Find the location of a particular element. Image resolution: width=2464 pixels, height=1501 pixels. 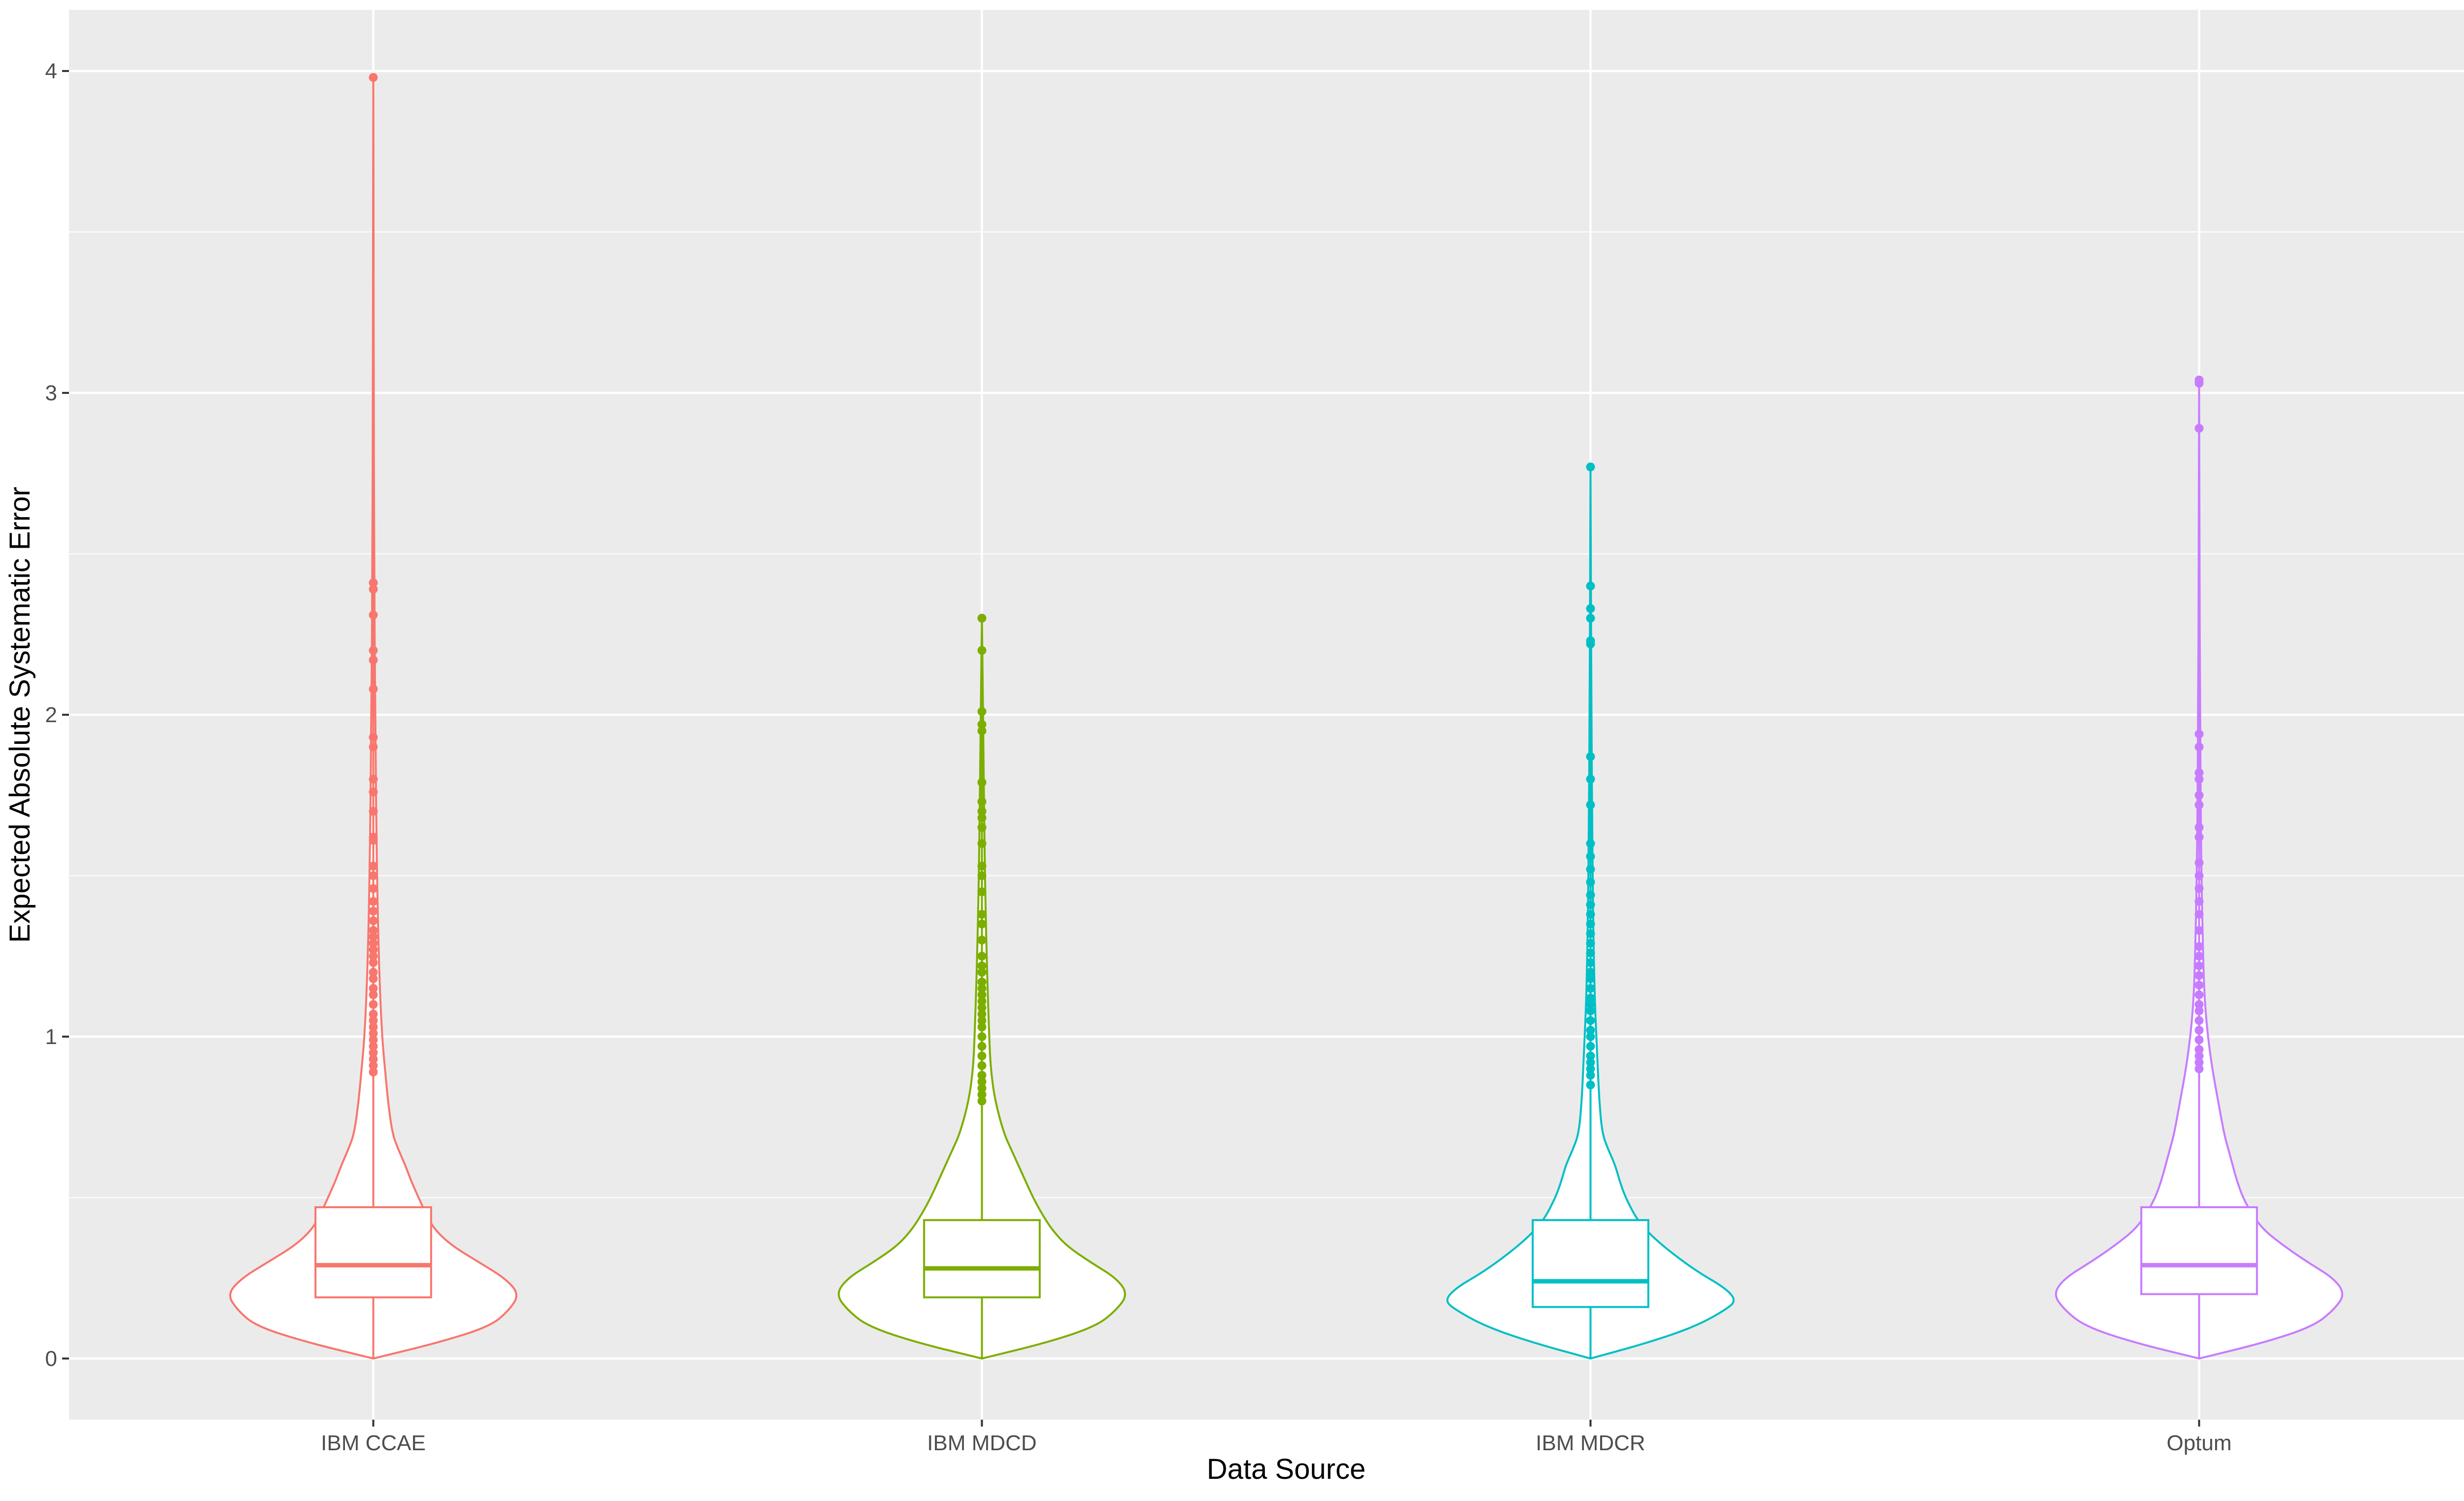

violin-group is located at coordinates (982, 987).